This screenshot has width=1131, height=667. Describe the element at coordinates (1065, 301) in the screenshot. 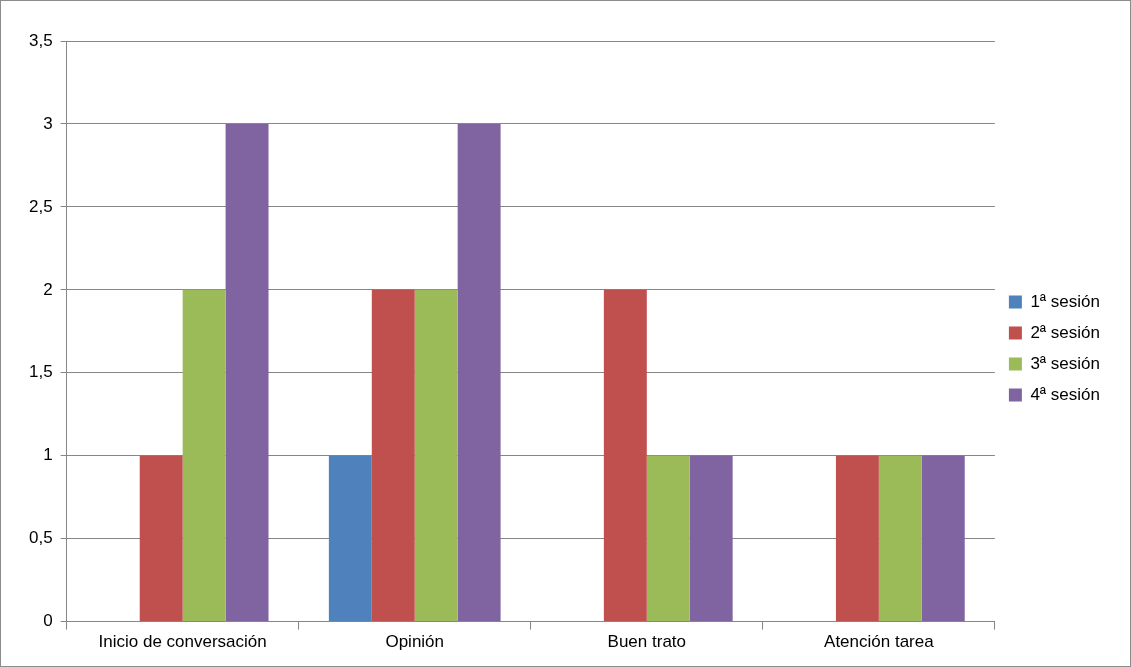

I see `legend-label: 1ª sesión` at that location.